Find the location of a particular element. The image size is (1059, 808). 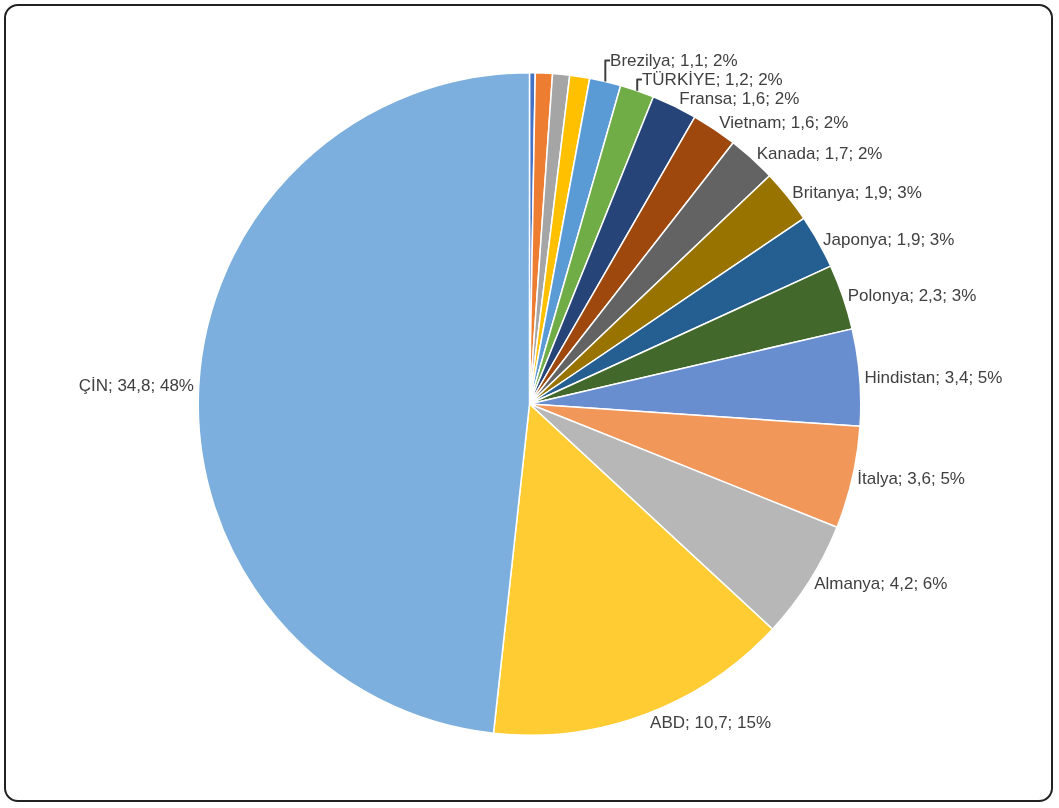

slice-label: Fransa; 1,6; 2% is located at coordinates (739, 98).